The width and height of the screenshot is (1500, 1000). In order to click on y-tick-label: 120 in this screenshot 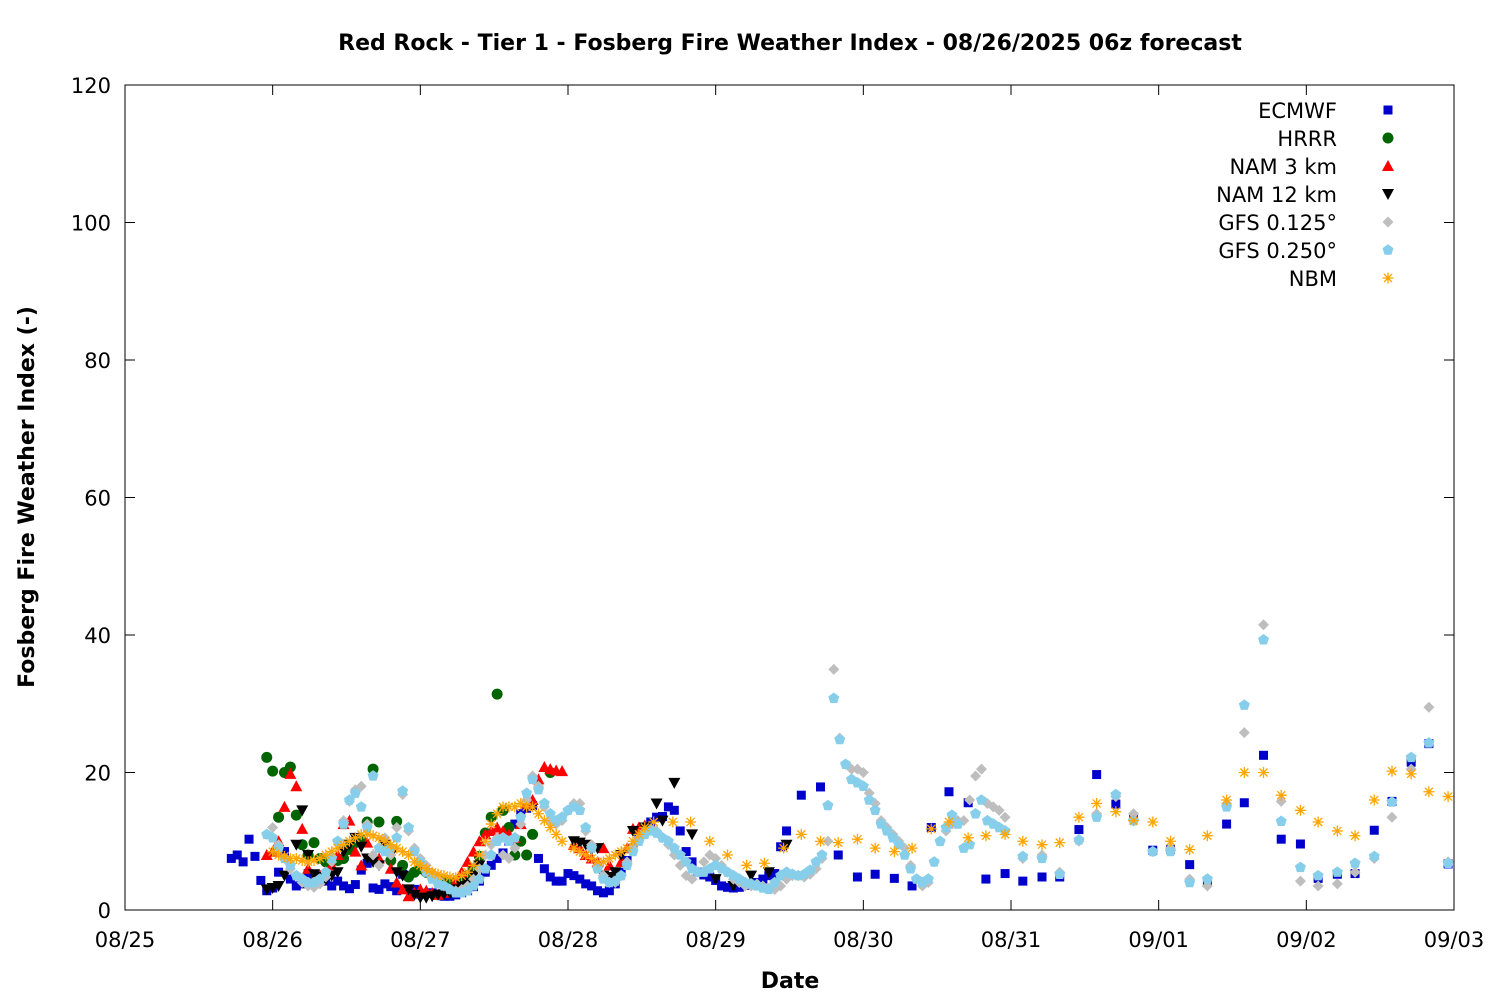, I will do `click(91, 86)`.